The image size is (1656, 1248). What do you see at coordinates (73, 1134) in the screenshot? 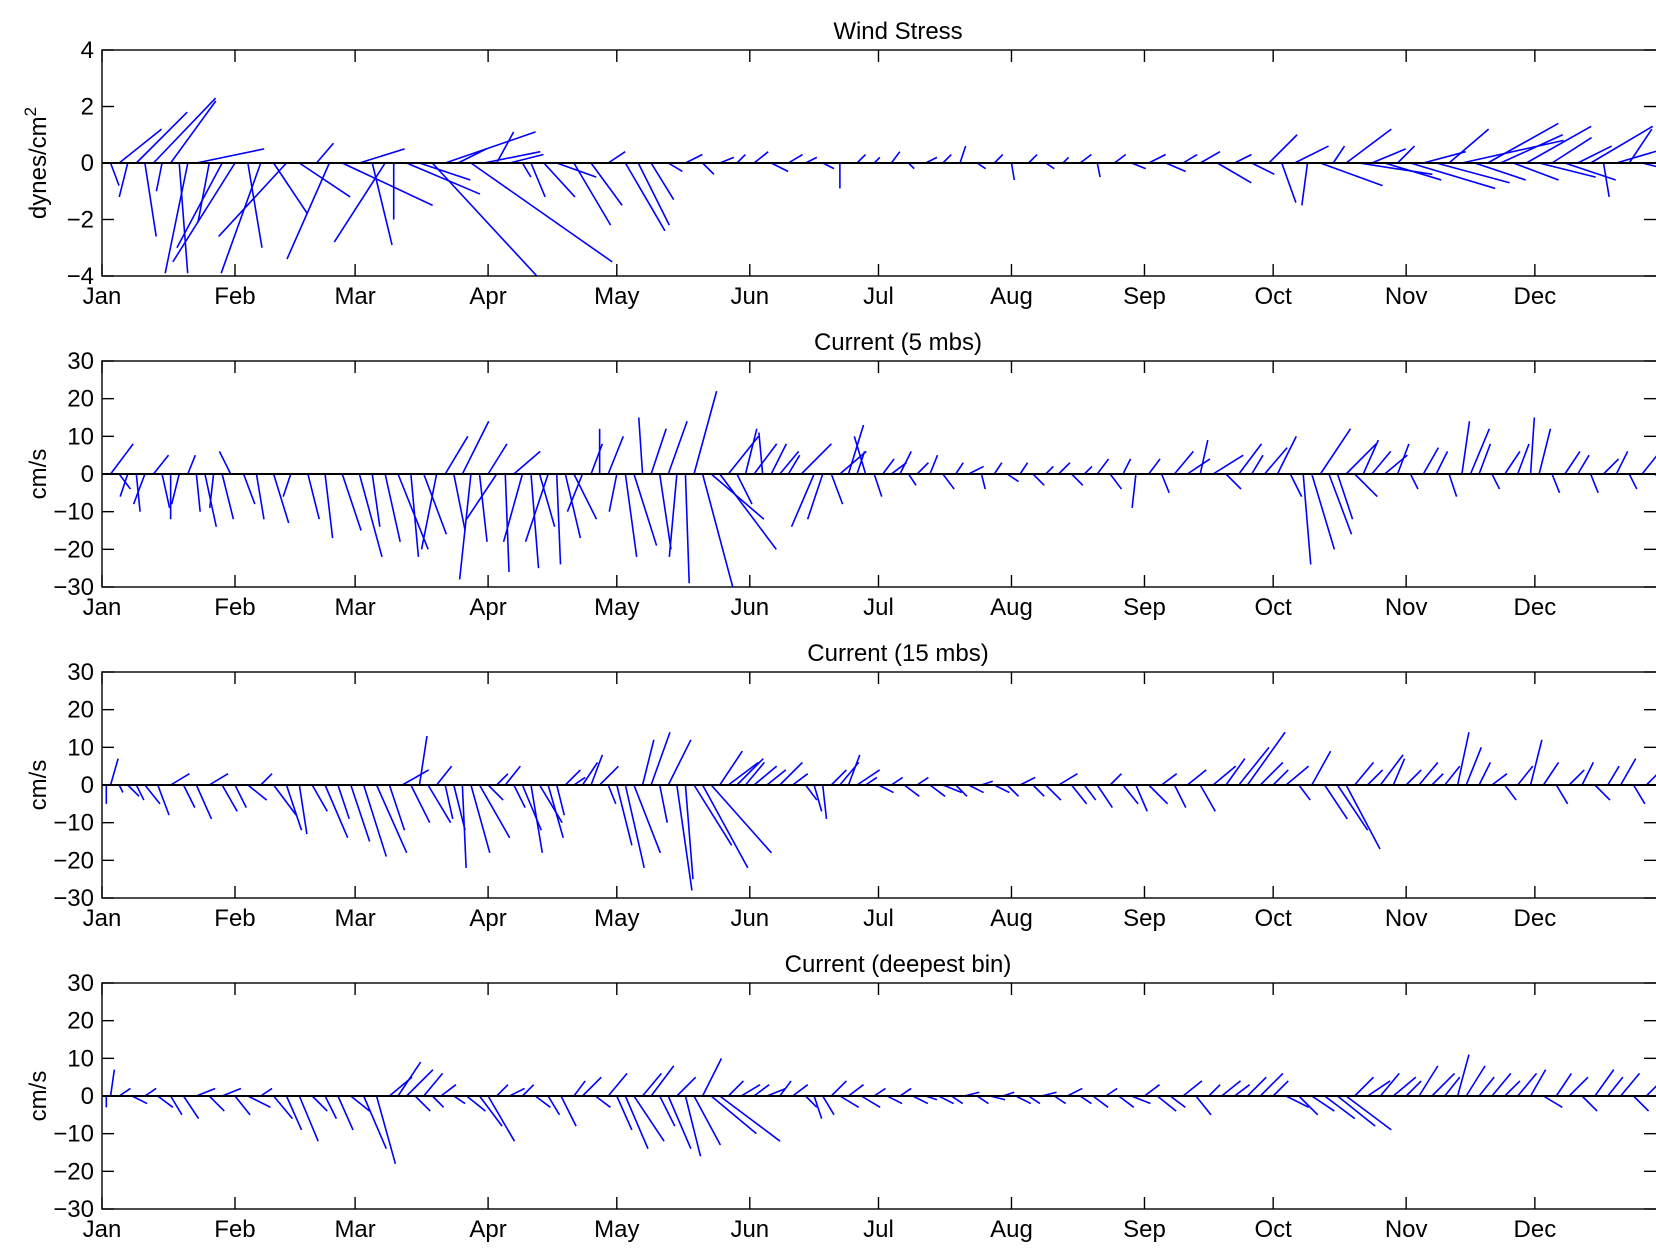
I see `y-tick-label: −10` at bounding box center [73, 1134].